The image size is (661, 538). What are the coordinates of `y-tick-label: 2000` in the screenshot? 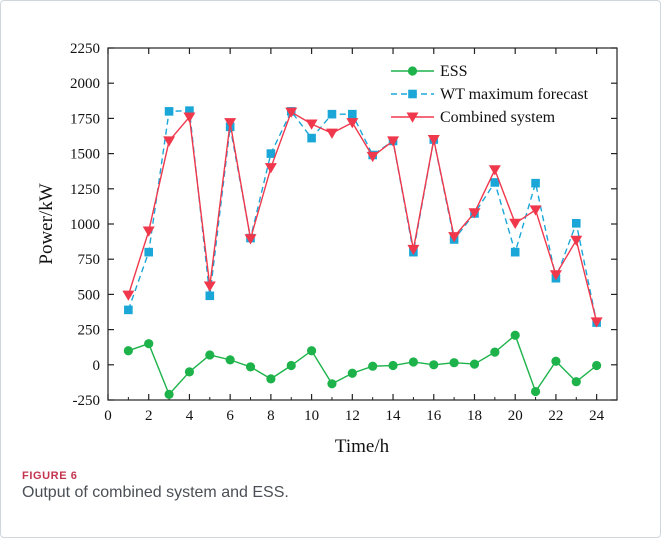 It's located at (85, 84).